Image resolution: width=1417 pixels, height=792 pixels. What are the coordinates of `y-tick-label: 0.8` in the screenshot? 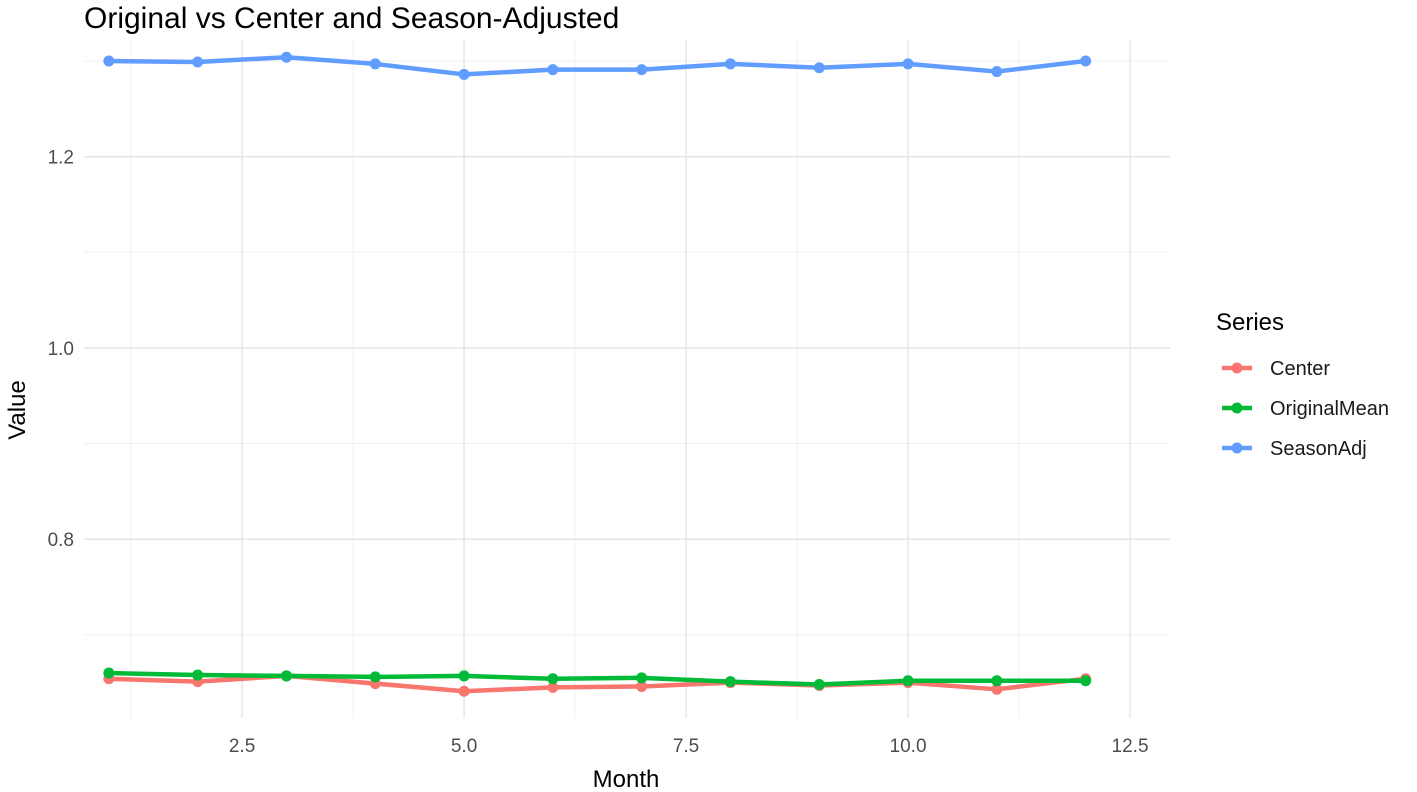 It's located at (61, 540).